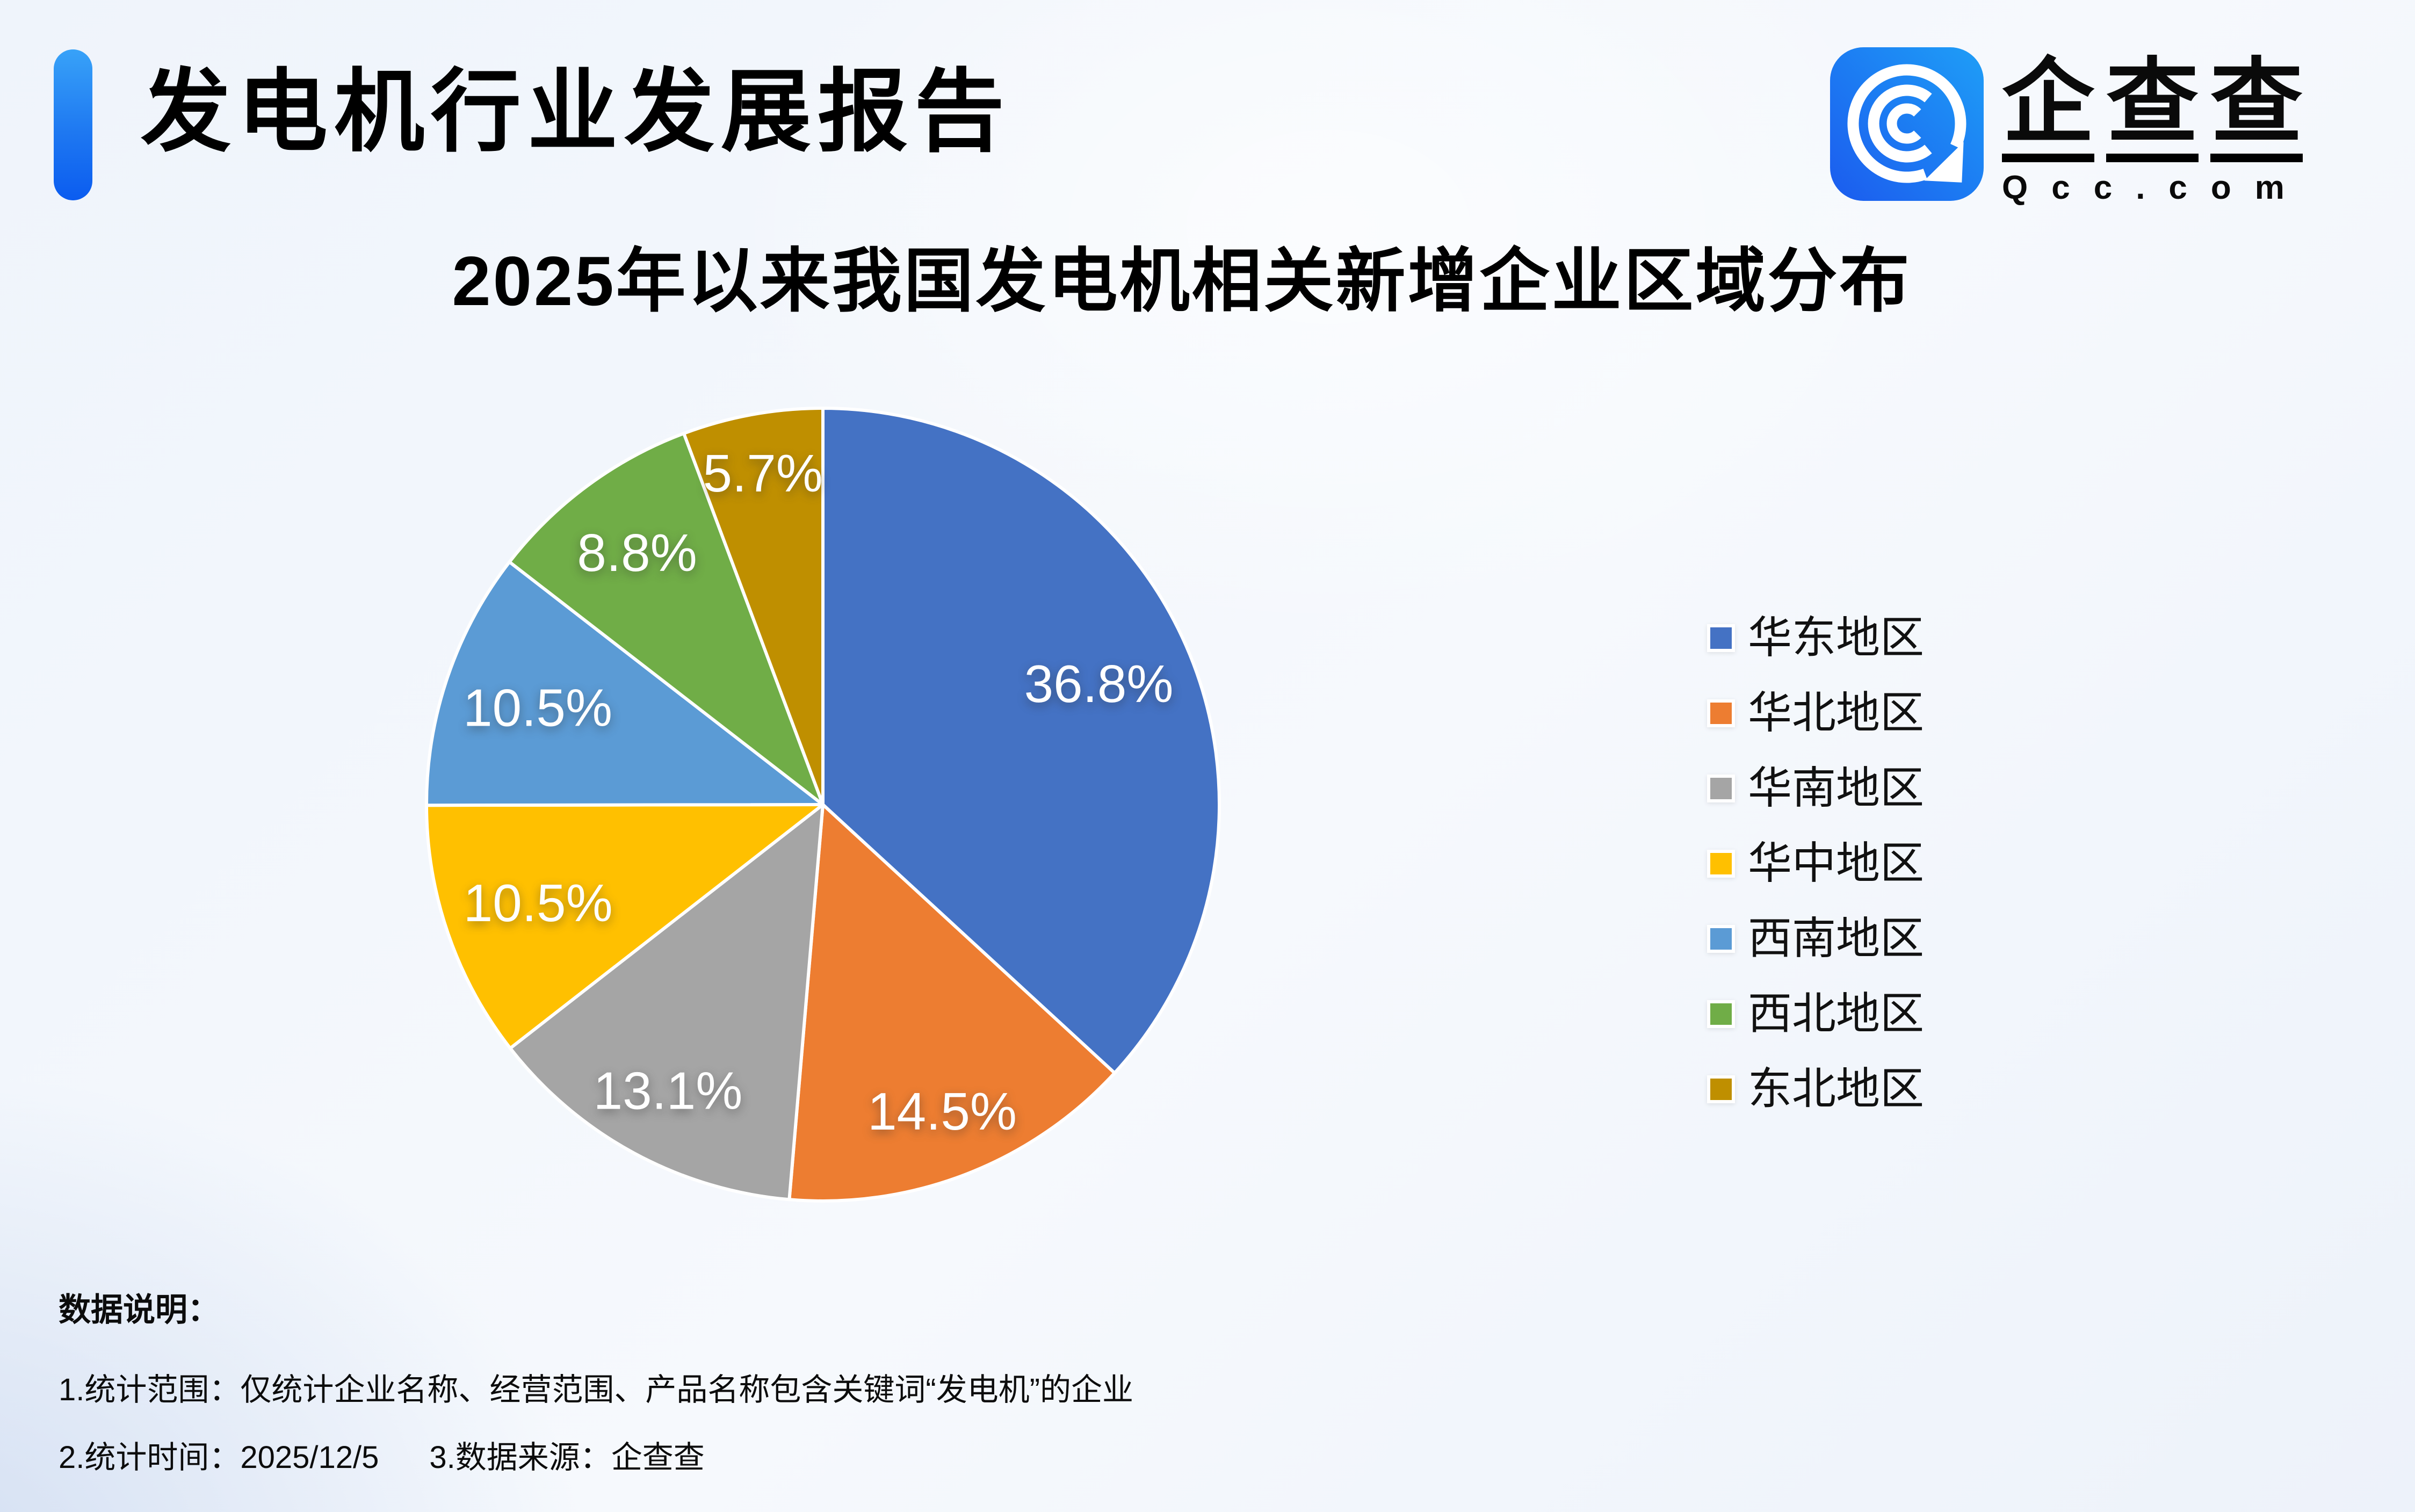 Image resolution: width=2415 pixels, height=1512 pixels. What do you see at coordinates (567, 1457) in the screenshot?
I see `data-note-source: 3.数据来源：企查查` at bounding box center [567, 1457].